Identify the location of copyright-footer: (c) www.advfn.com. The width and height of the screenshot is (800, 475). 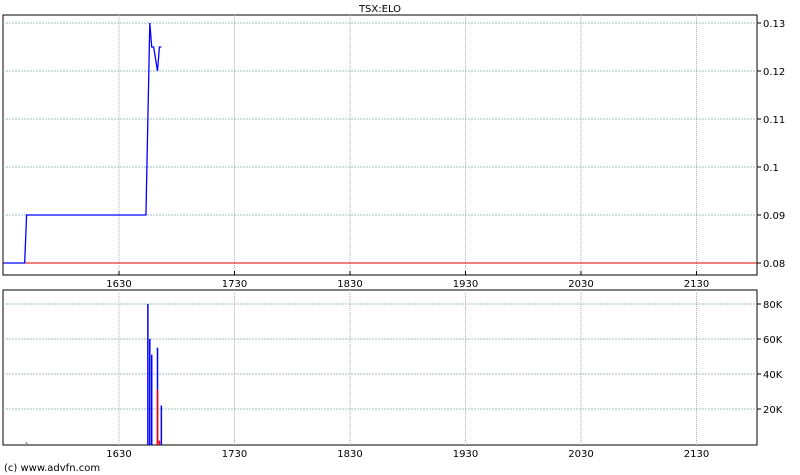
(52, 468).